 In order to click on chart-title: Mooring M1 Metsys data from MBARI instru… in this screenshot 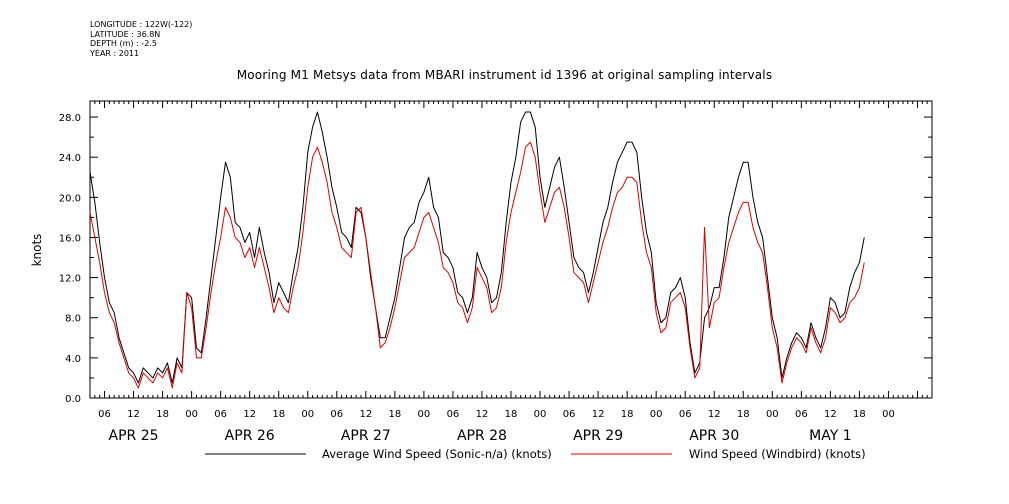, I will do `click(504, 75)`.